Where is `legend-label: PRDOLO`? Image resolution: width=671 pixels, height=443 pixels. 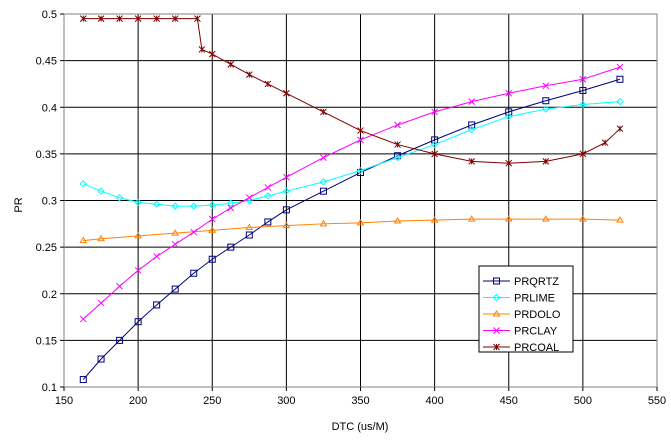
legend-label: PRDOLO is located at coordinates (537, 315).